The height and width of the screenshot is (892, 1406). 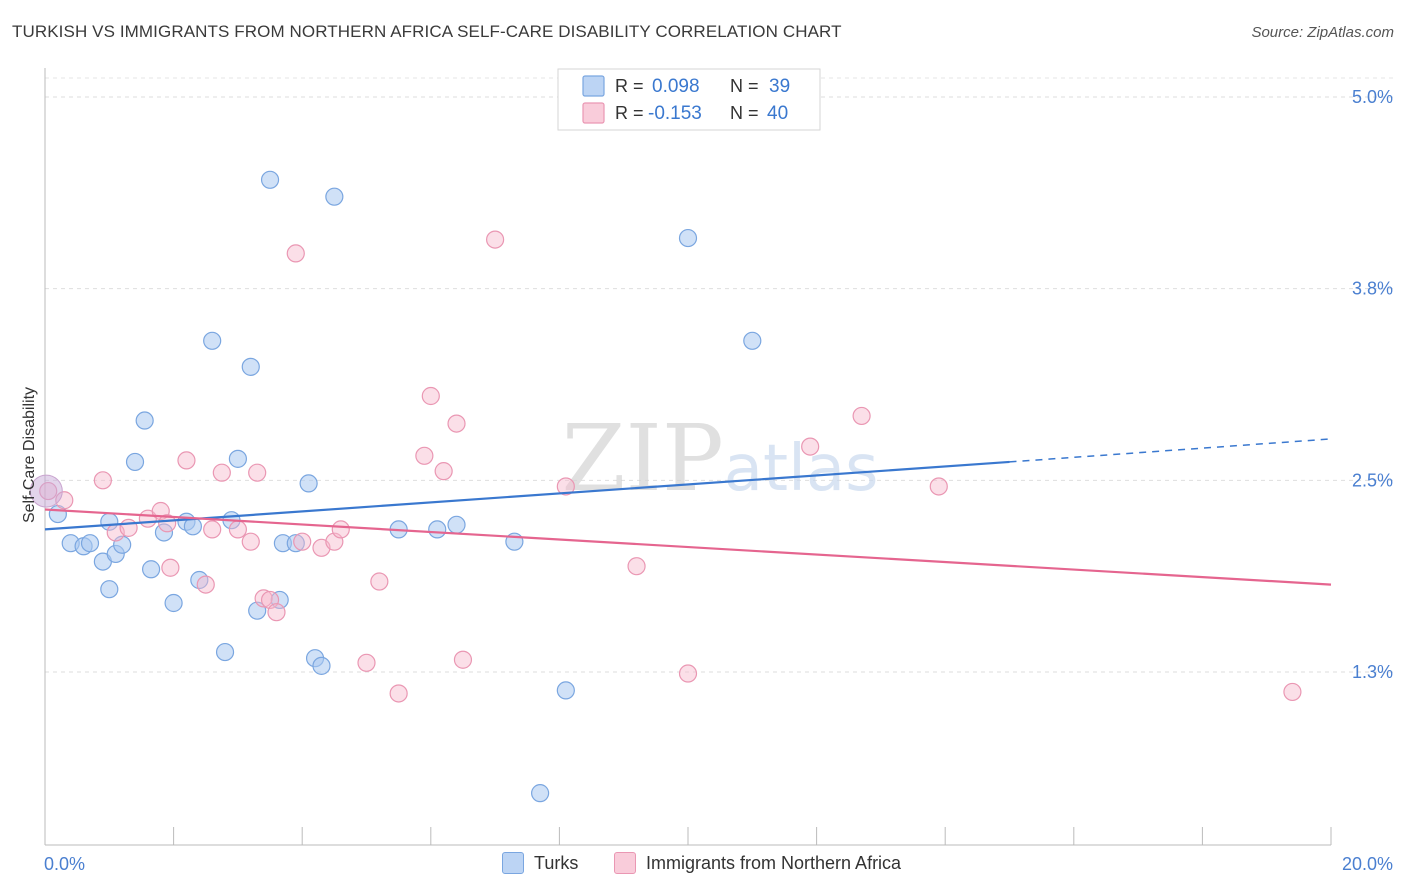 I want to click on x-tick-label-max: 20.0%, so click(x=1367, y=864).